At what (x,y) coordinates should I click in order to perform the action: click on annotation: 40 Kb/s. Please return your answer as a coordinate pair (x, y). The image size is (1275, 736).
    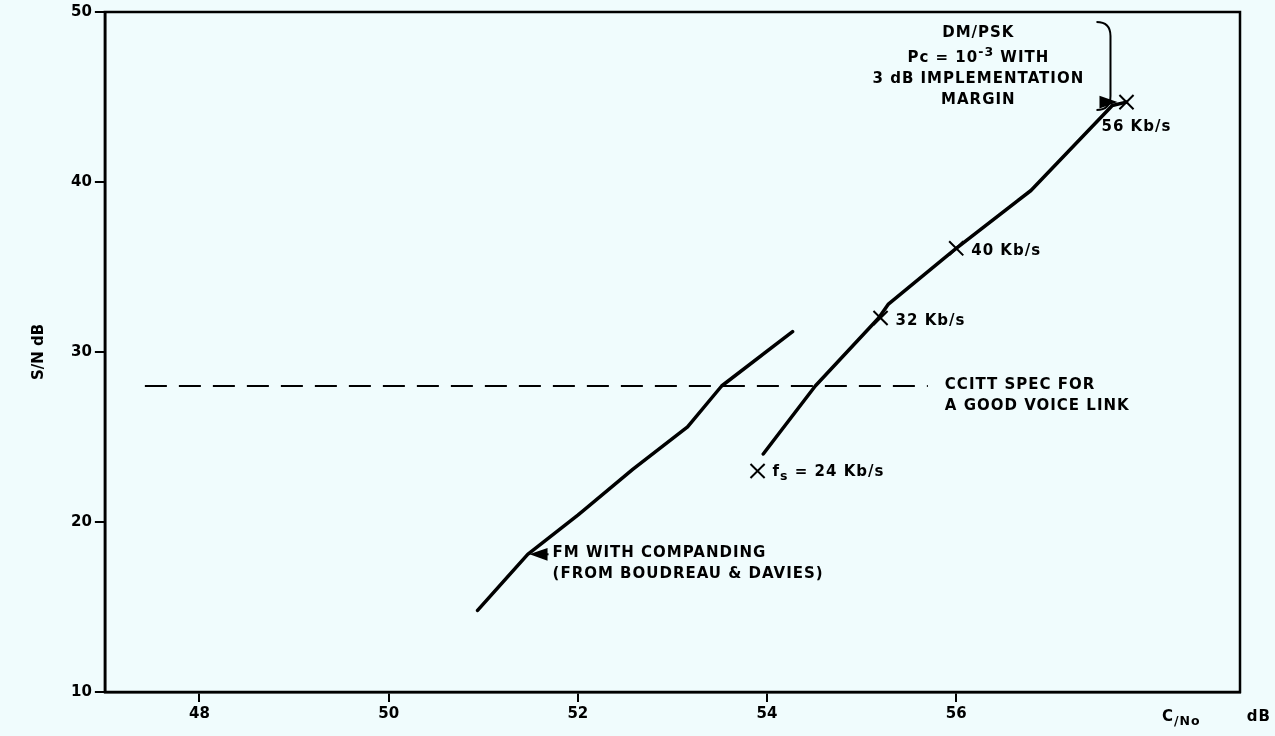
    Looking at the image, I should click on (1006, 250).